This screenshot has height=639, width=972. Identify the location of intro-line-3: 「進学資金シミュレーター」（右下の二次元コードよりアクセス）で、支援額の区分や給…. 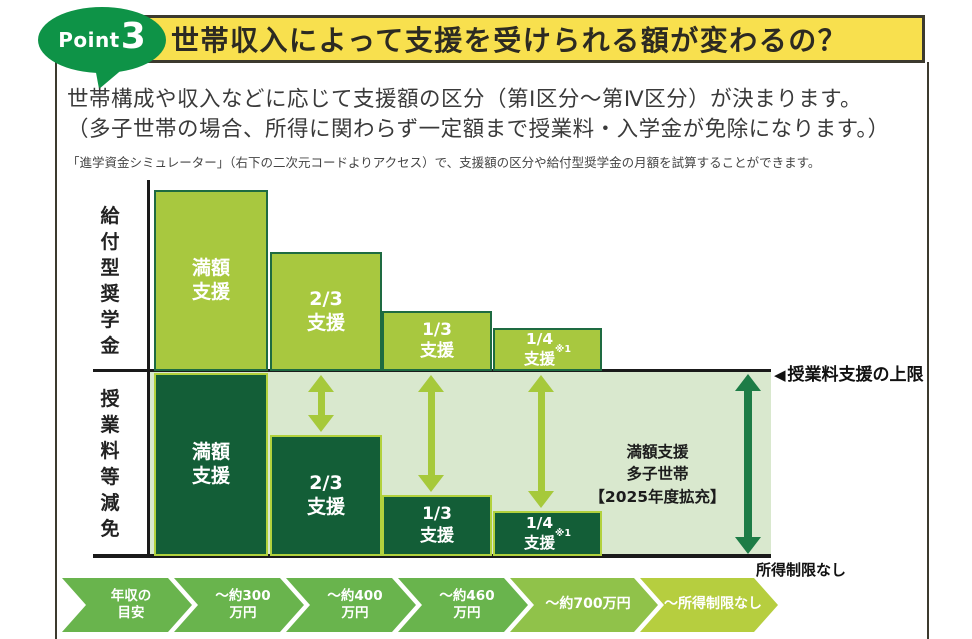
(444, 162).